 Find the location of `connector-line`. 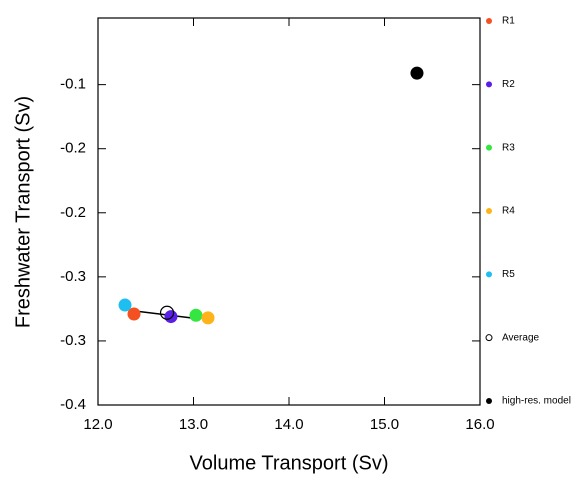

connector-line is located at coordinates (163, 314).